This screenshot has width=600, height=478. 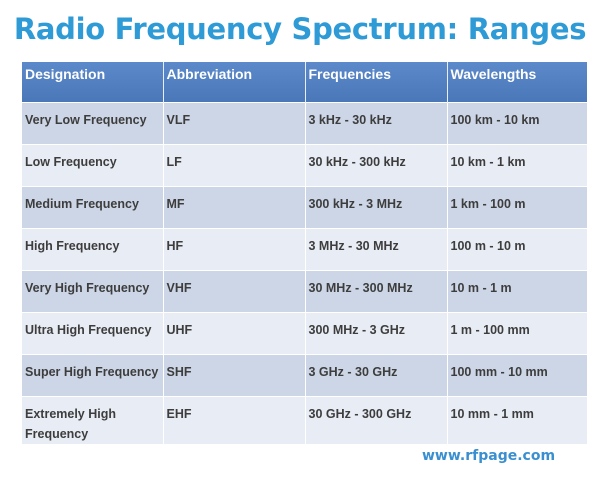 I want to click on cell-abbreviation: UHF, so click(x=234, y=332).